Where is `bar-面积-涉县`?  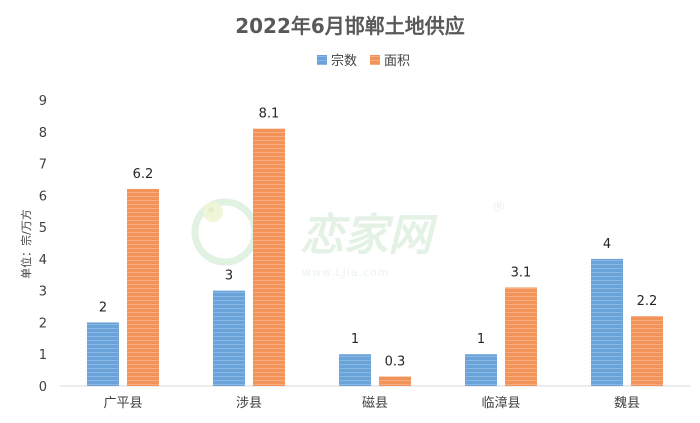 bar-面积-涉县 is located at coordinates (269, 257).